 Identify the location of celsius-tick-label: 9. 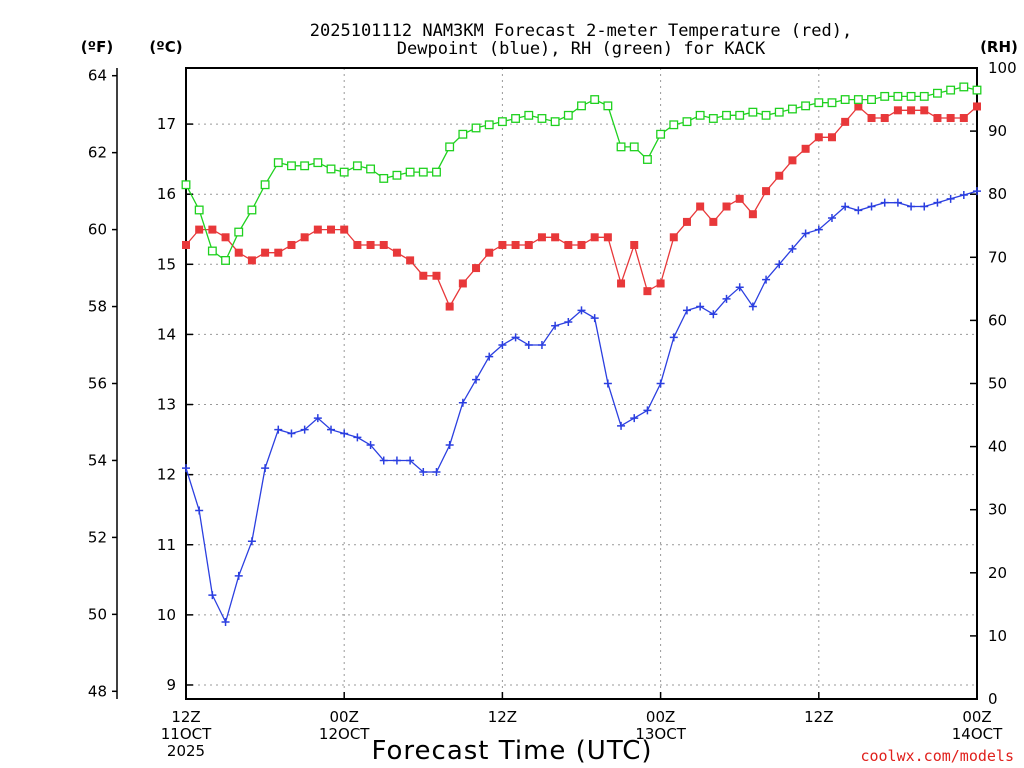
(171, 685).